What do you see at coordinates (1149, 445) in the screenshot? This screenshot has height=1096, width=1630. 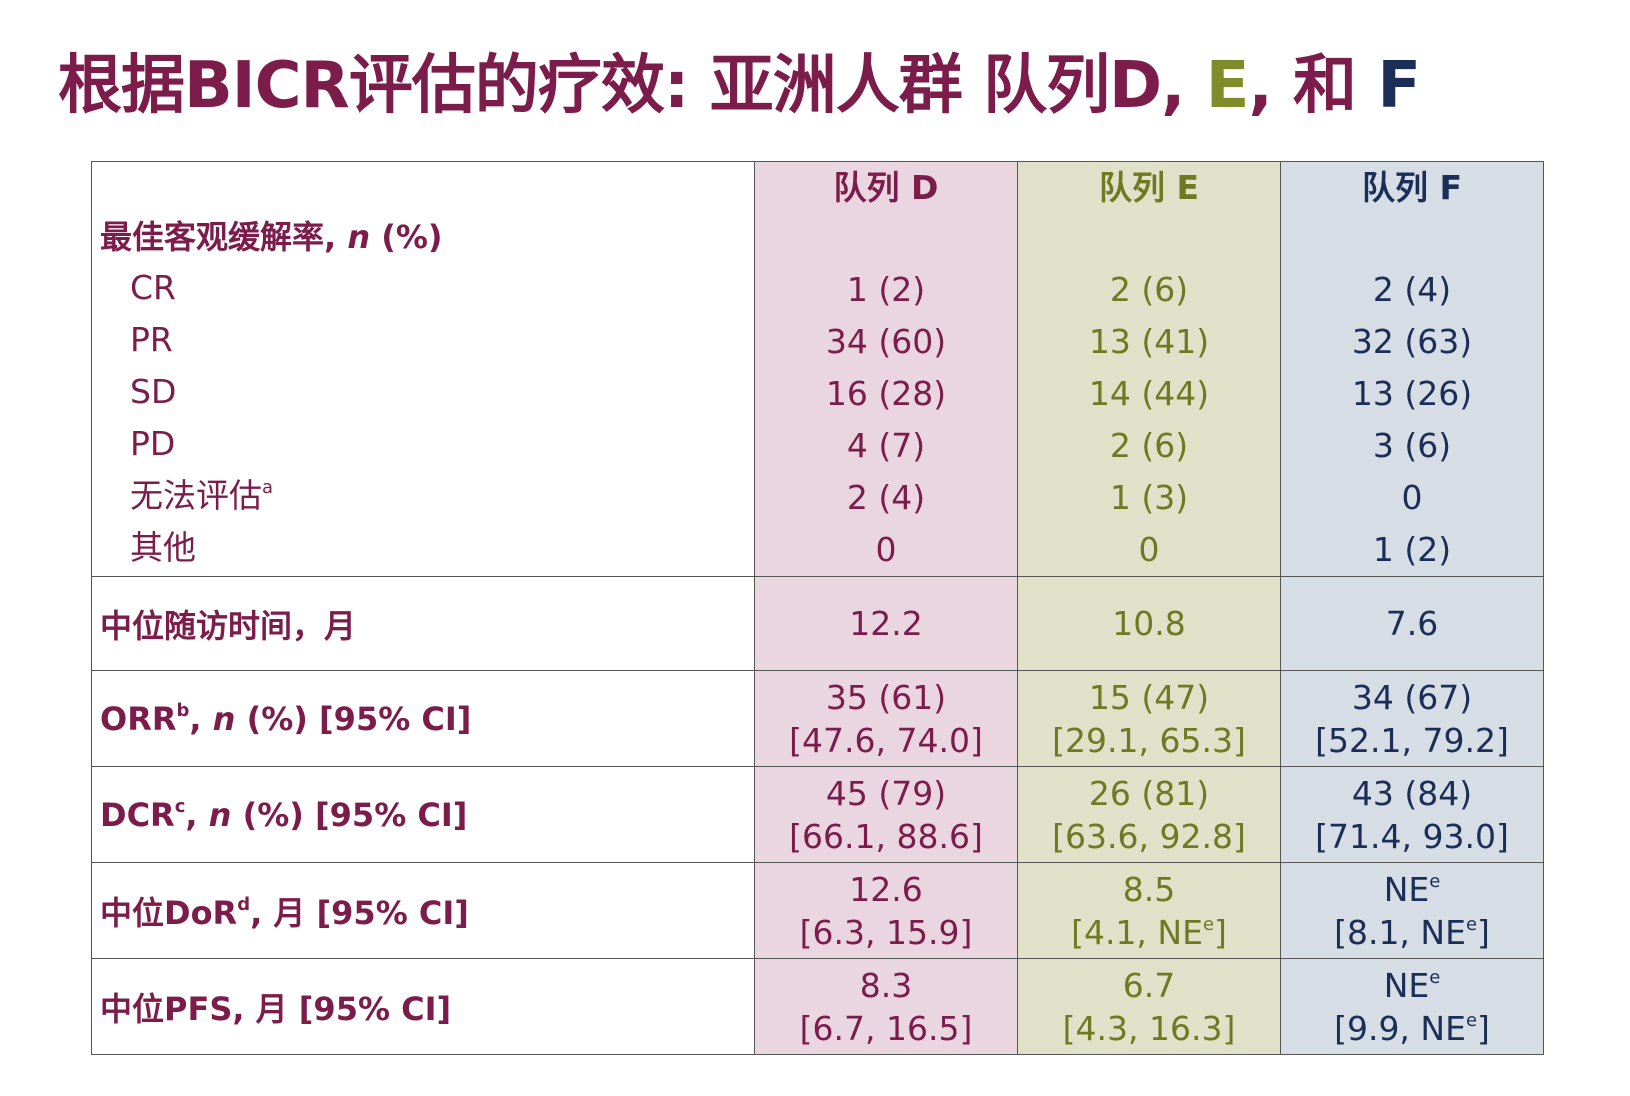 I see `e-pd: 2 (6)` at bounding box center [1149, 445].